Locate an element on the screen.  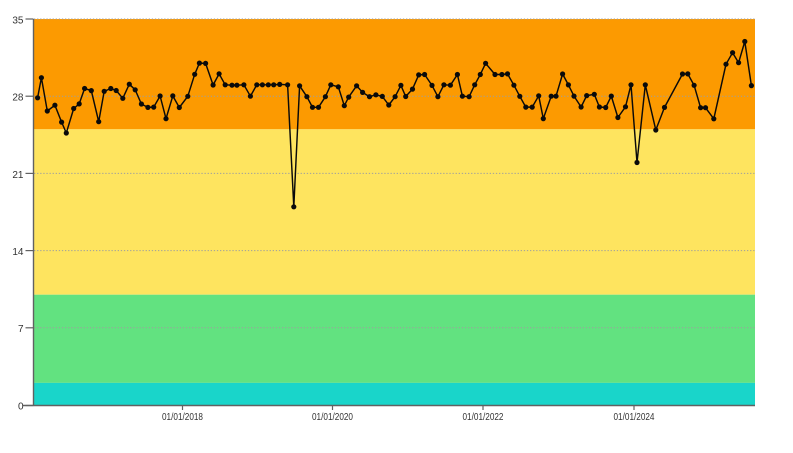
svg-text: 35 is located at coordinates (18, 20).